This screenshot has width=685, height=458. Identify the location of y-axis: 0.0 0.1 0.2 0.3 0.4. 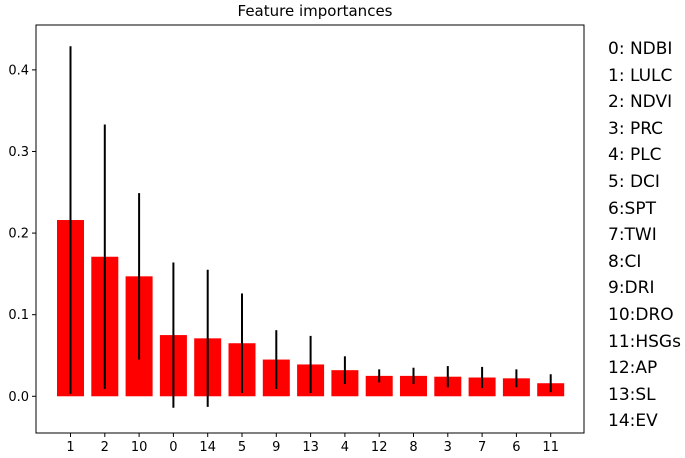
(22, 234).